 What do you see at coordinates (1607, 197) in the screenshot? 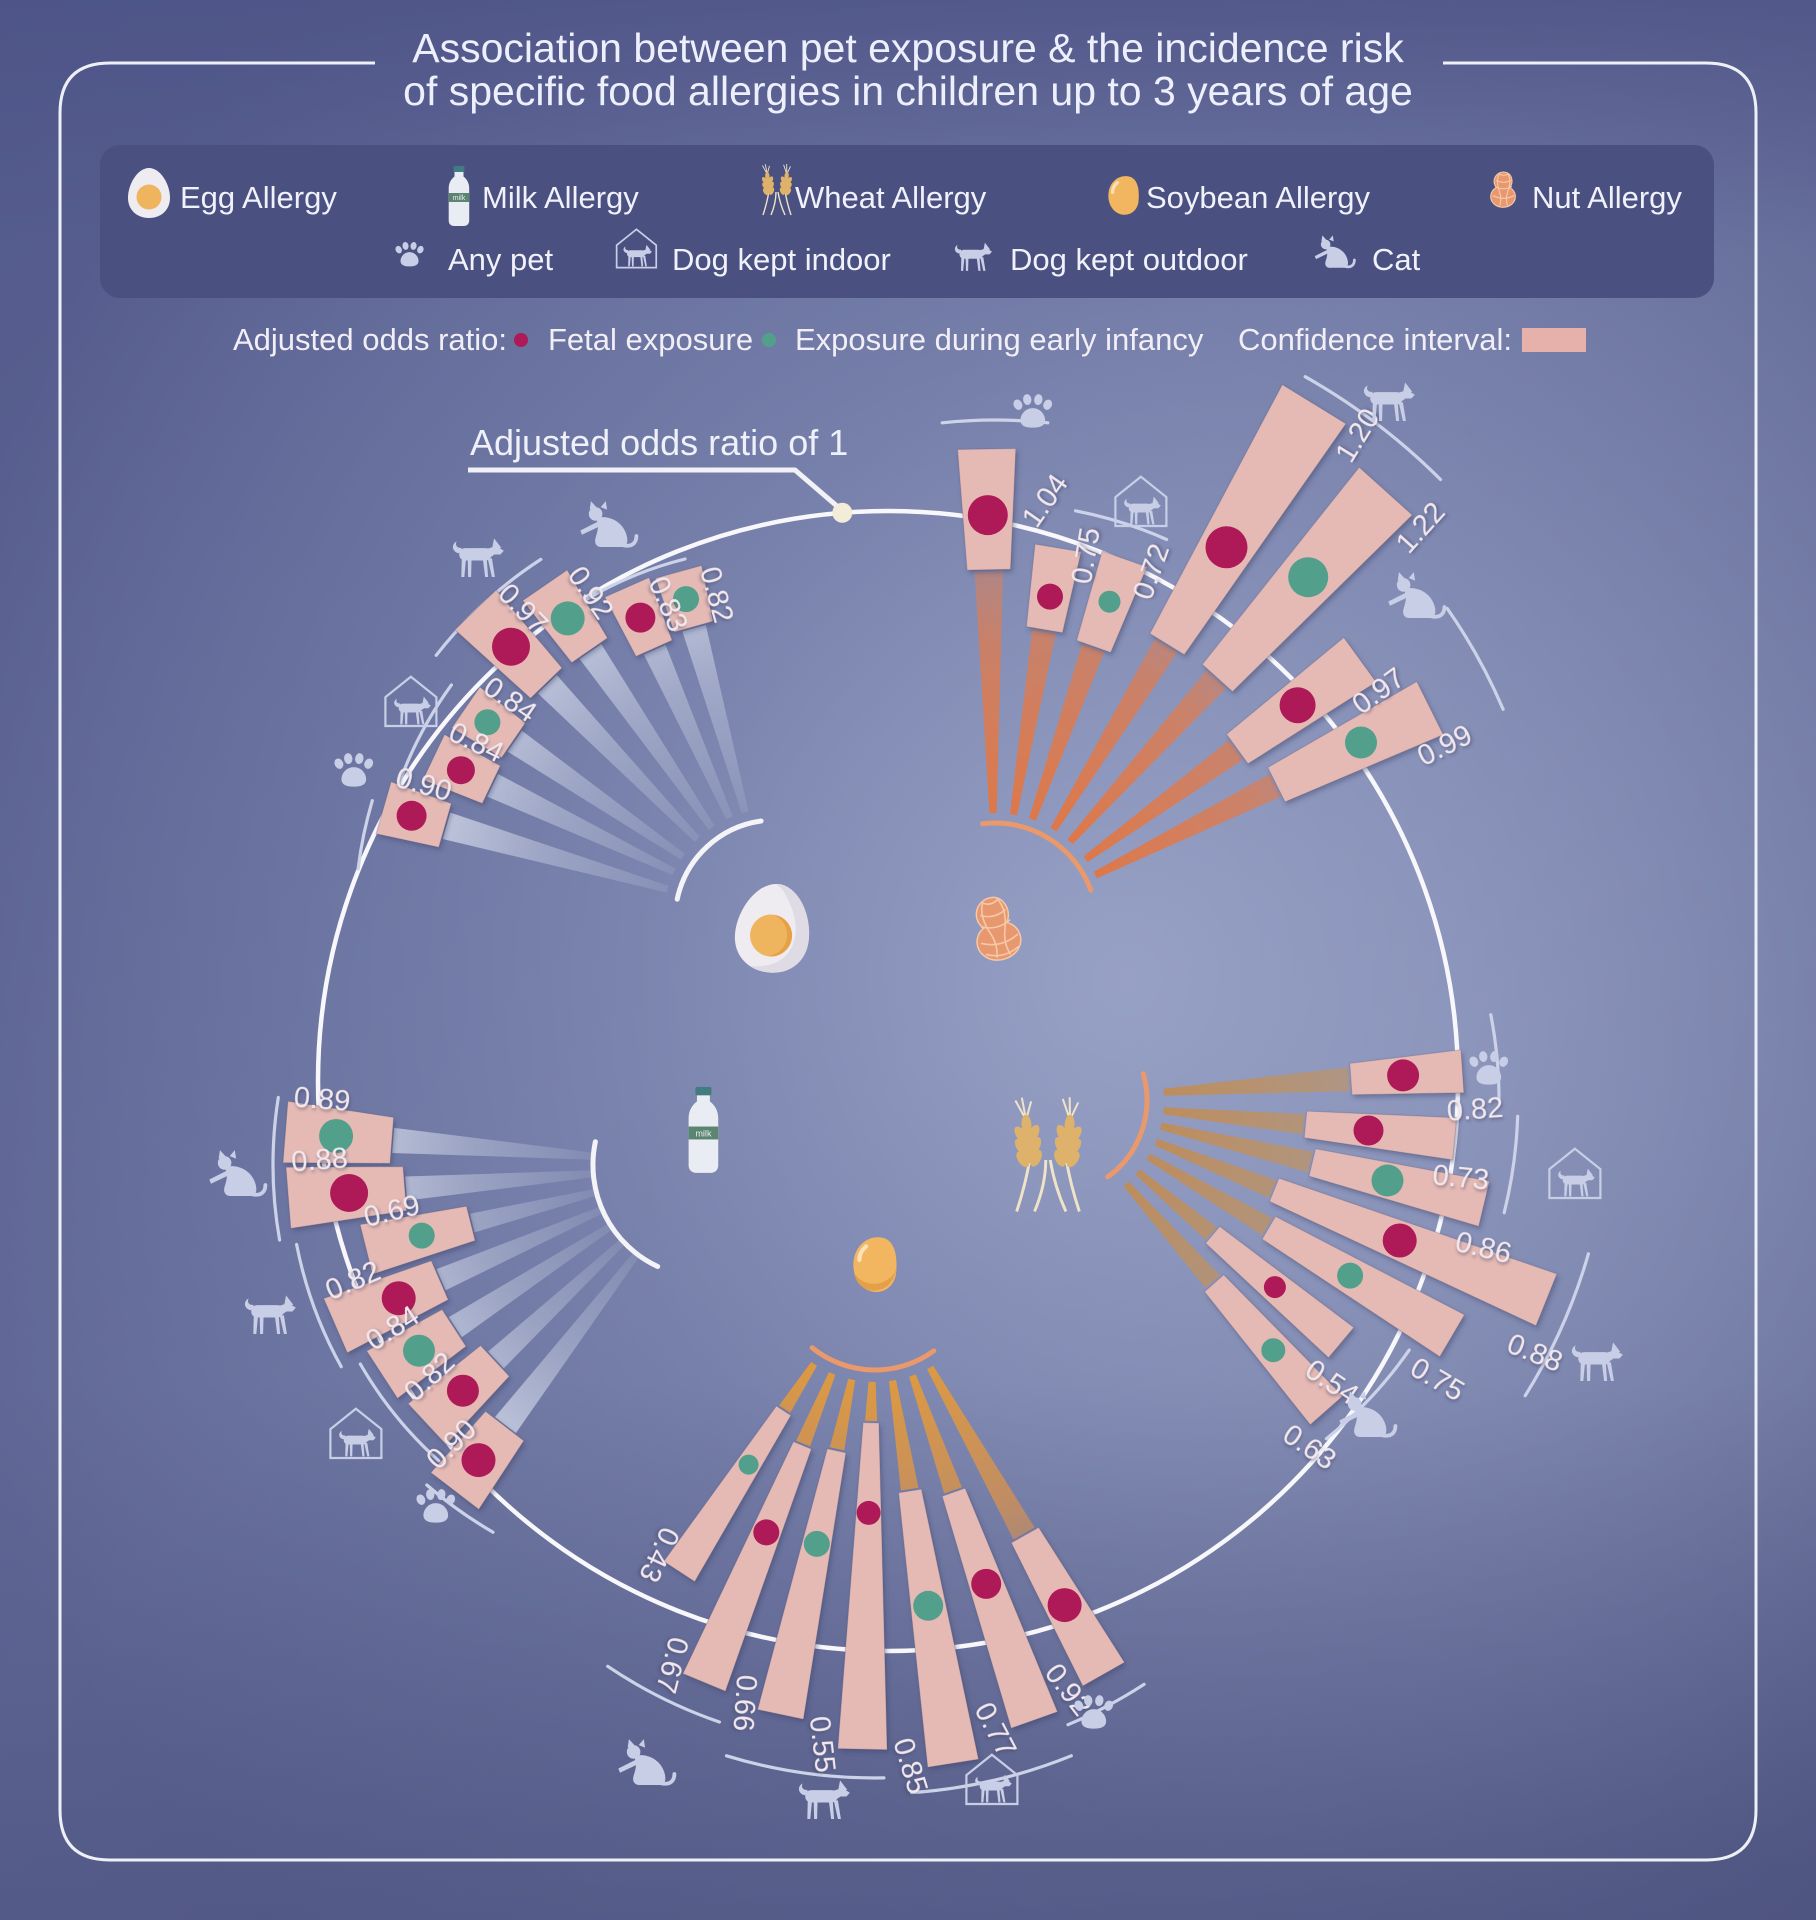
I see `svg-text: Nut Allergy` at bounding box center [1607, 197].